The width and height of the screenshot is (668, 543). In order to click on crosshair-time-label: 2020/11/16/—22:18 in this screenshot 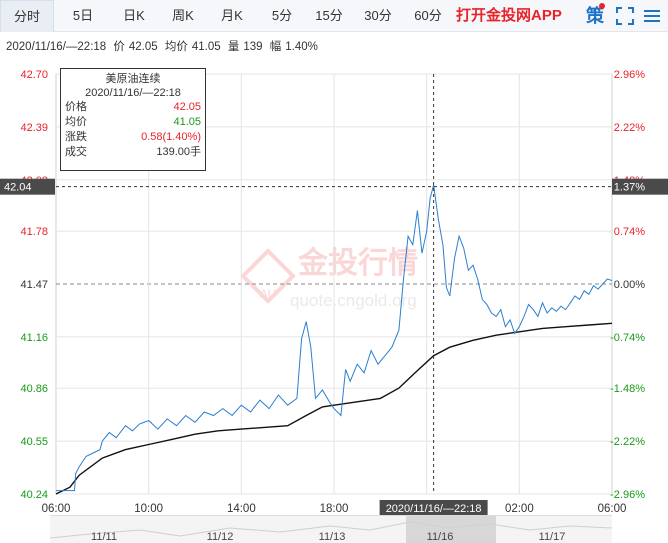, I will do `click(434, 509)`.